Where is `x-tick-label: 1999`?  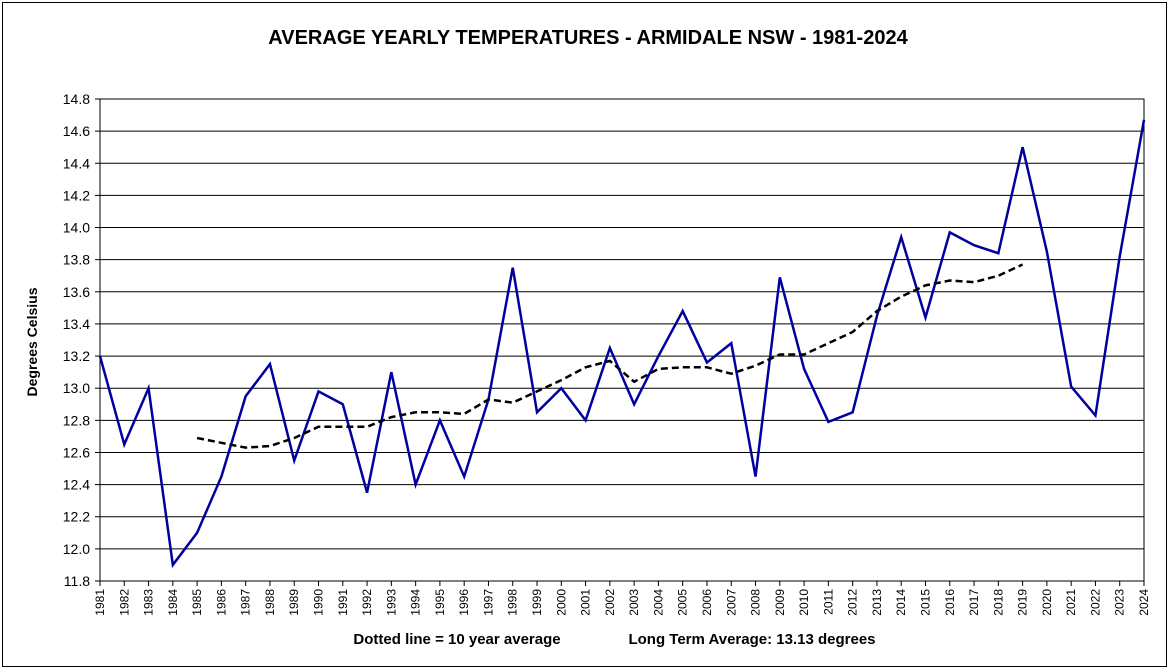 x-tick-label: 1999 is located at coordinates (537, 602).